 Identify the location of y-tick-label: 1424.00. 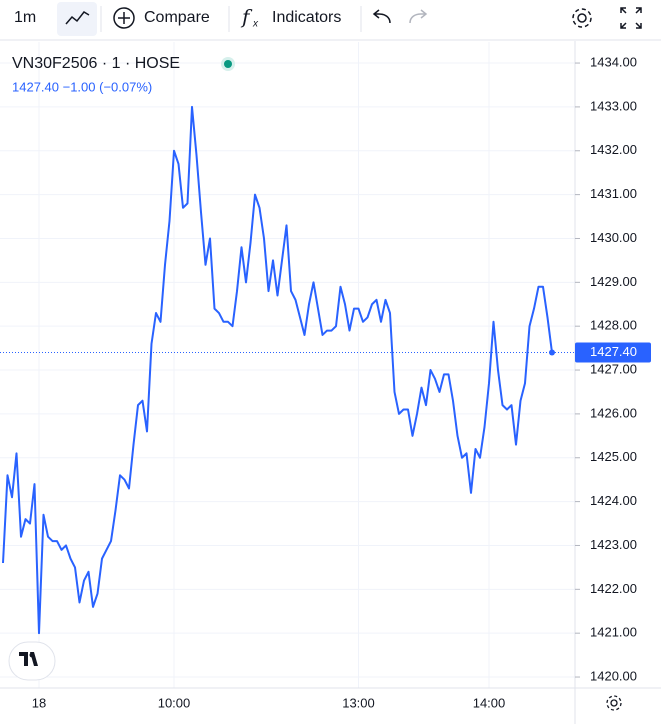
(613, 500).